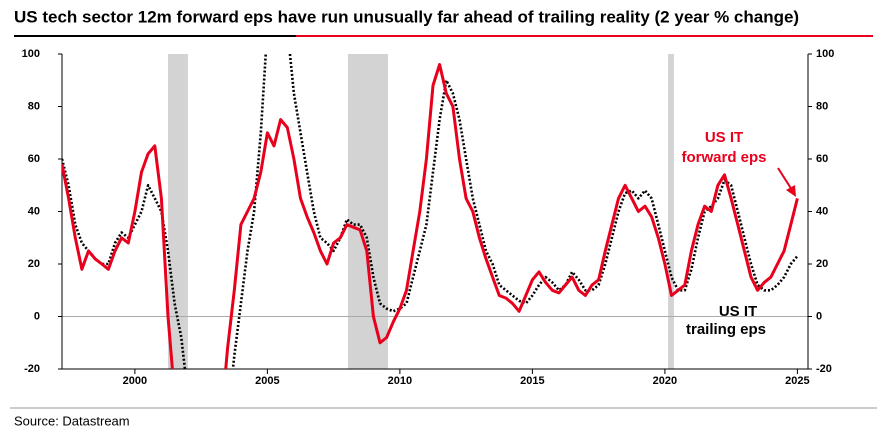 The height and width of the screenshot is (446, 887). I want to click on y2-tick-label: 20, so click(822, 264).